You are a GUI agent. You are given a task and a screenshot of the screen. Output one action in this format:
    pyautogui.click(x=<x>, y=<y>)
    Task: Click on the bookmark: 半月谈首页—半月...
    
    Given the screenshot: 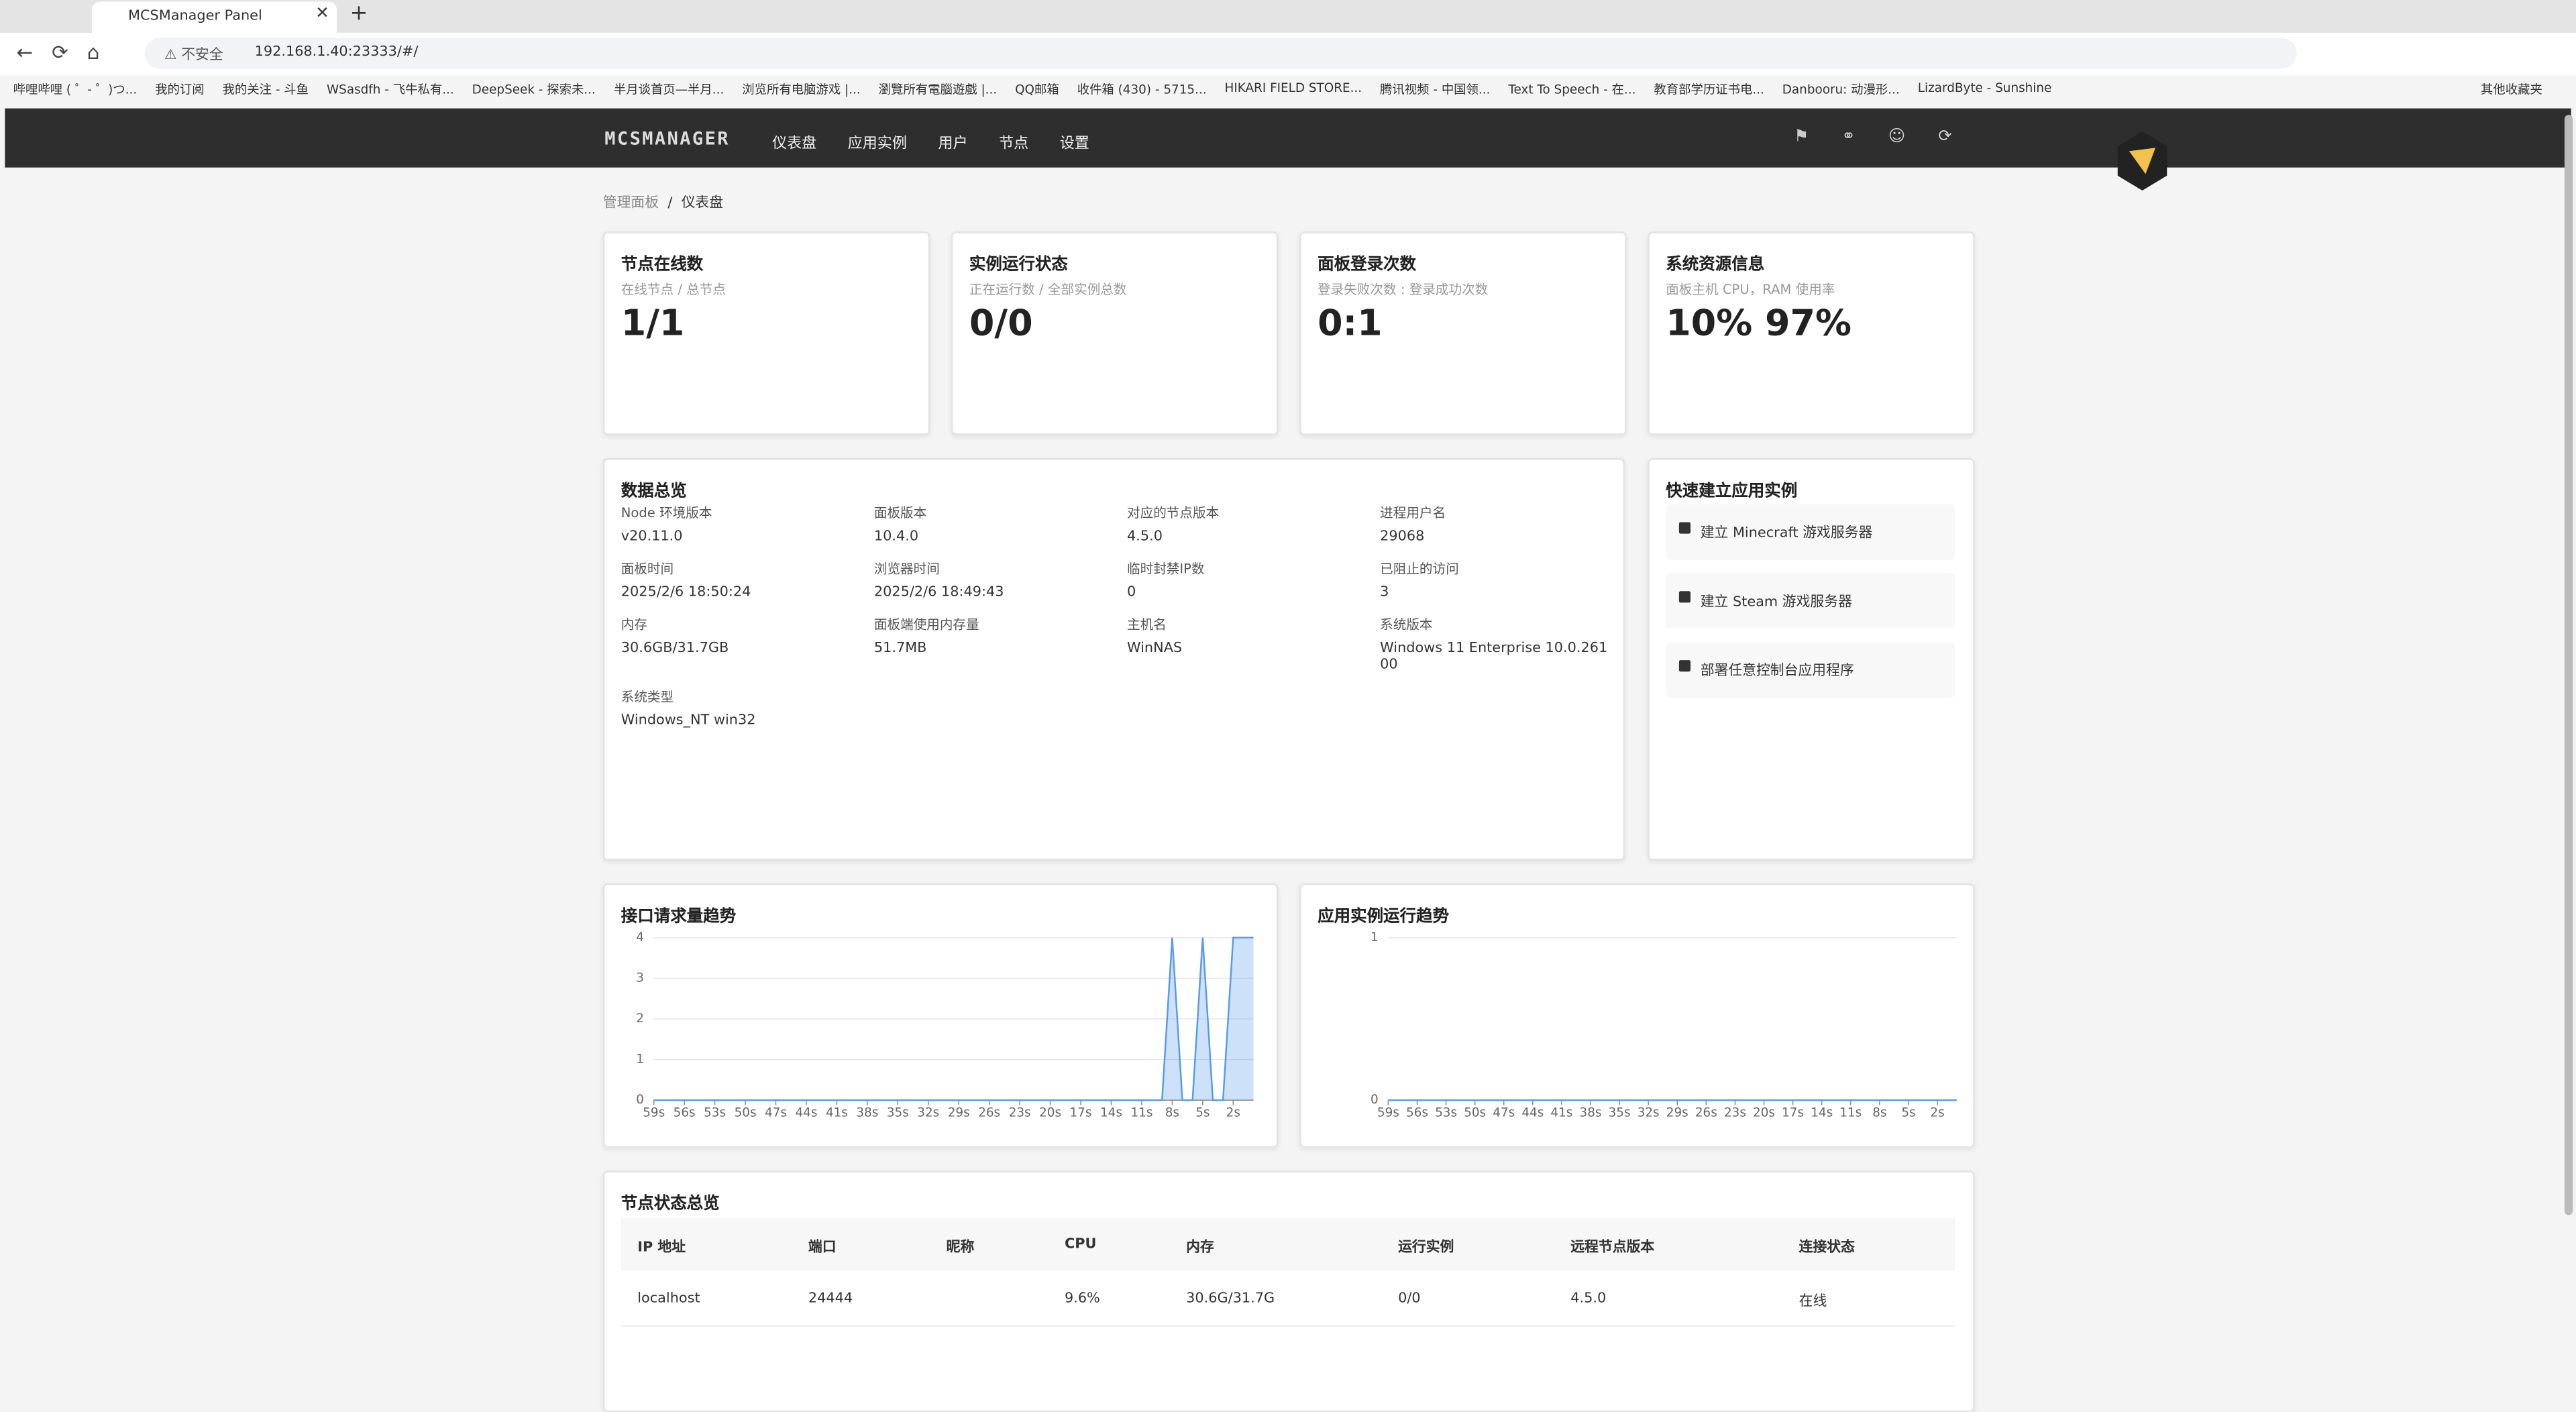 What is the action you would take?
    pyautogui.click(x=668, y=89)
    